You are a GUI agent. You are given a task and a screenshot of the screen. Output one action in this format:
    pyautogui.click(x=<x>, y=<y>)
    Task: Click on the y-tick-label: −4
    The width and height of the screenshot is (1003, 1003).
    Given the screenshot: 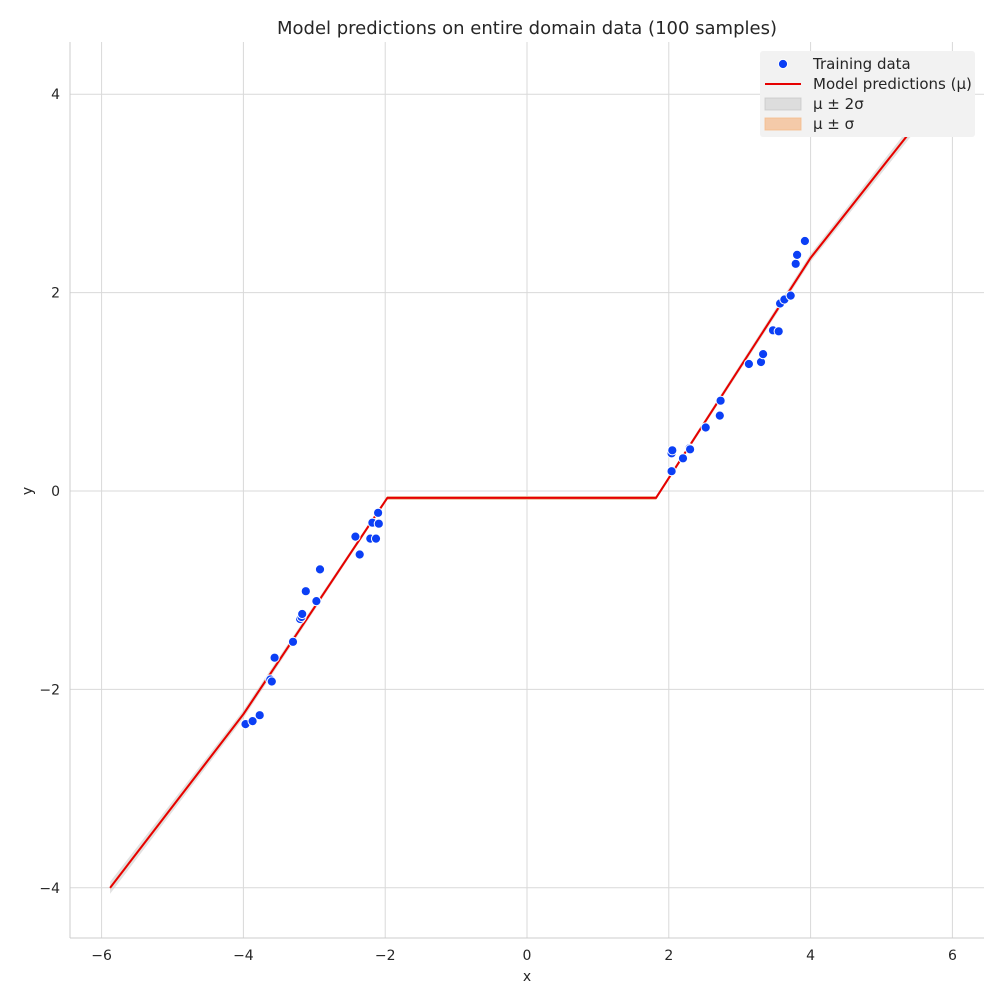 What is the action you would take?
    pyautogui.click(x=49, y=889)
    